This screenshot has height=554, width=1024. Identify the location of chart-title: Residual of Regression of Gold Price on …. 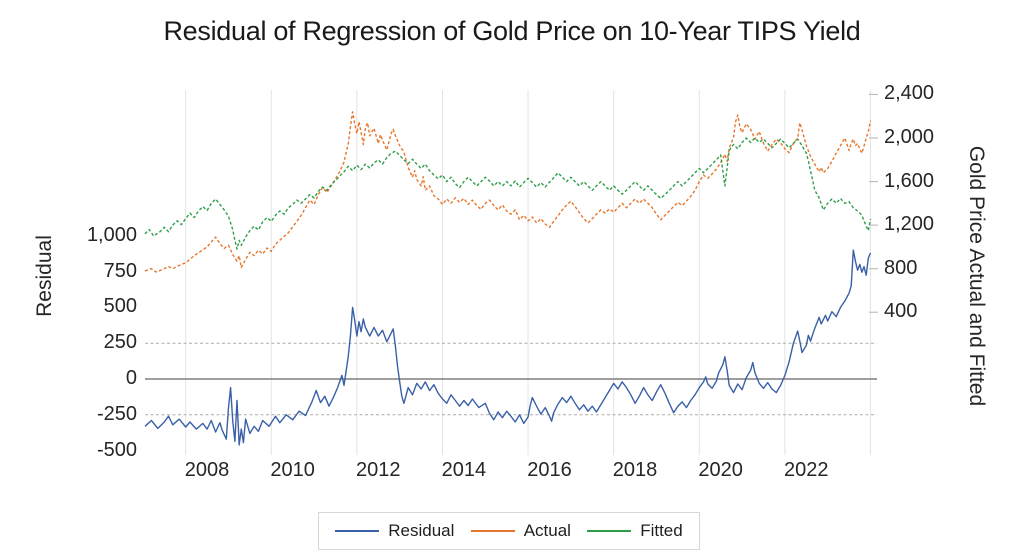
(512, 31).